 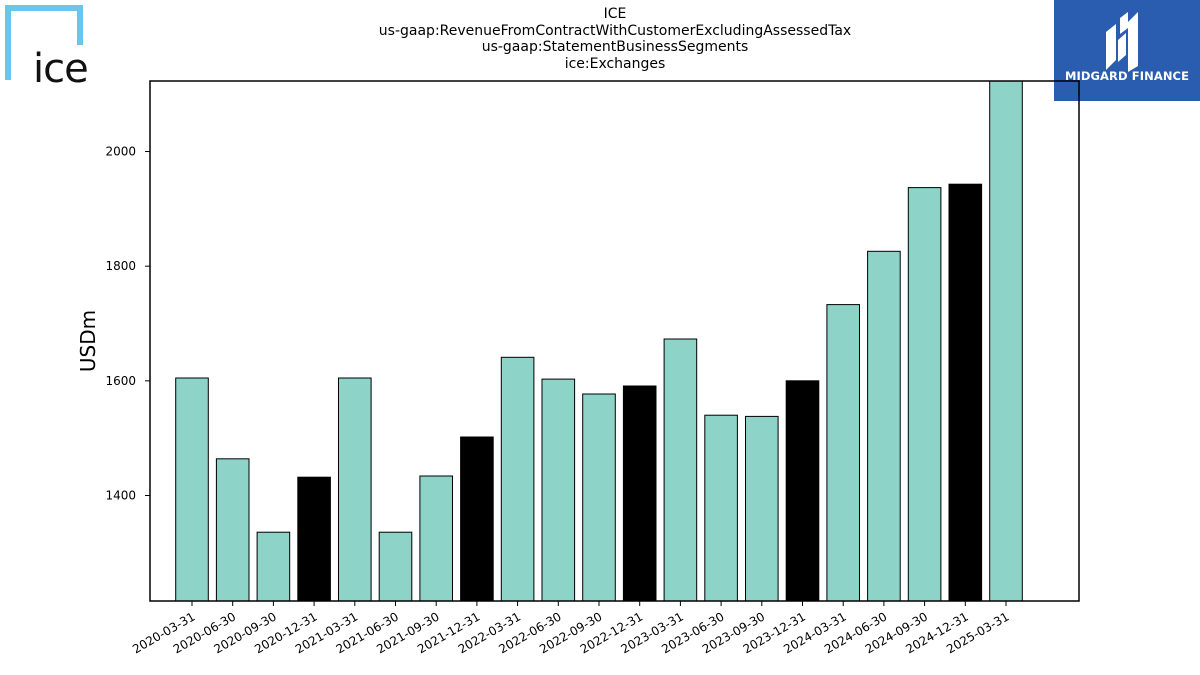 I want to click on y-axis-label: USDm, so click(x=88, y=341).